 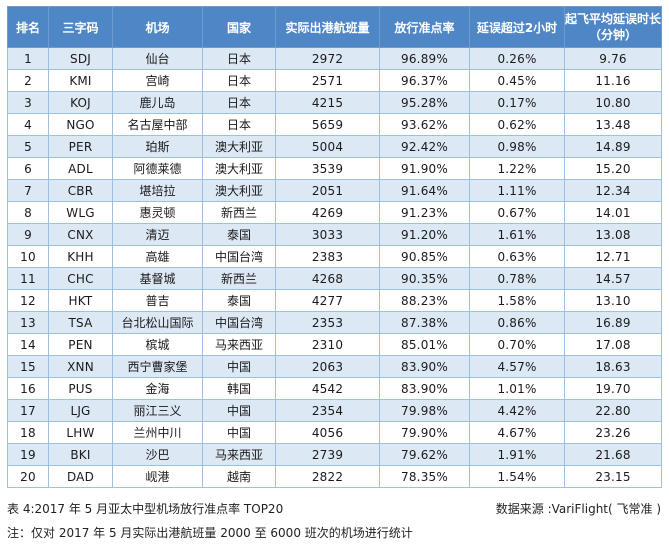 I want to click on cell-delay-over-2h: 1.11%, so click(x=517, y=190).